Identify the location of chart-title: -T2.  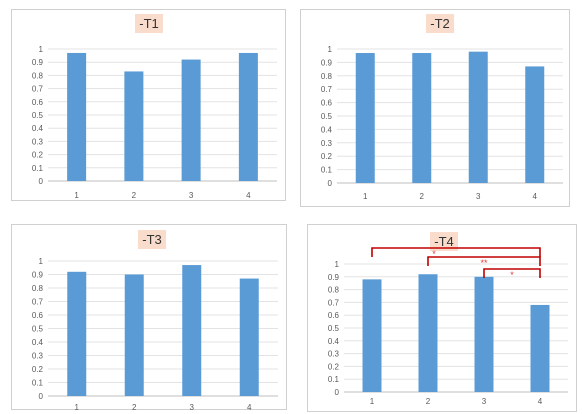
(440, 23).